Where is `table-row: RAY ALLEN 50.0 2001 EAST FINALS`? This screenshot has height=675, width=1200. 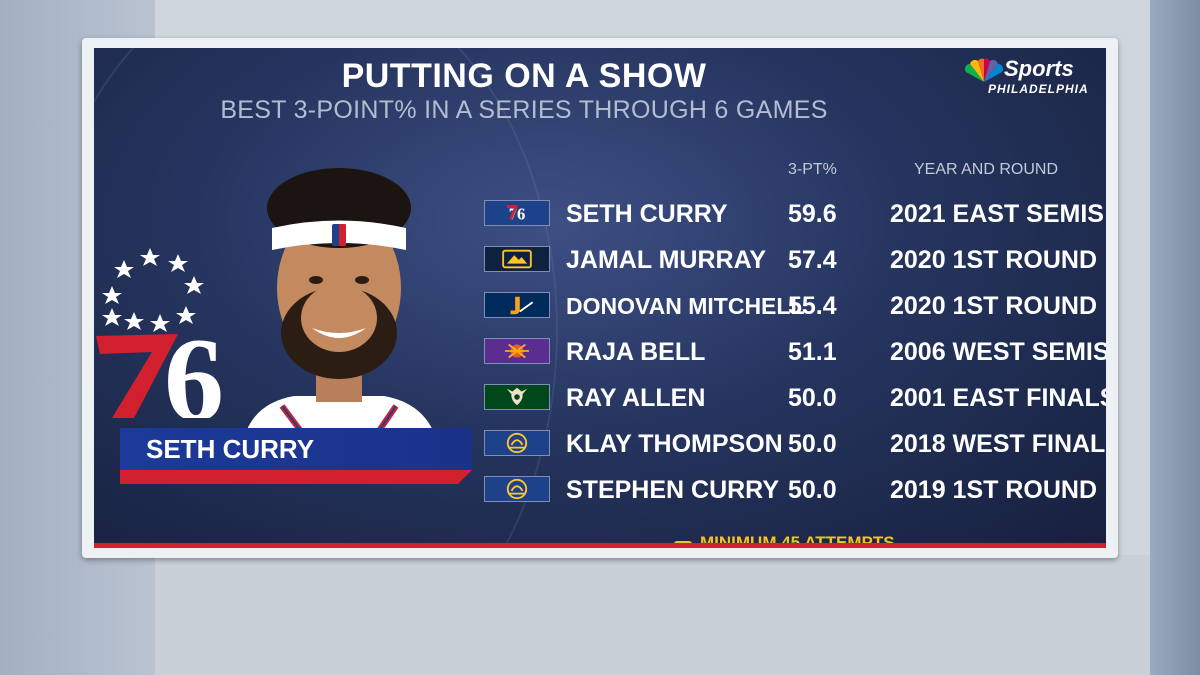
table-row: RAY ALLEN 50.0 2001 EAST FINALS is located at coordinates (795, 398).